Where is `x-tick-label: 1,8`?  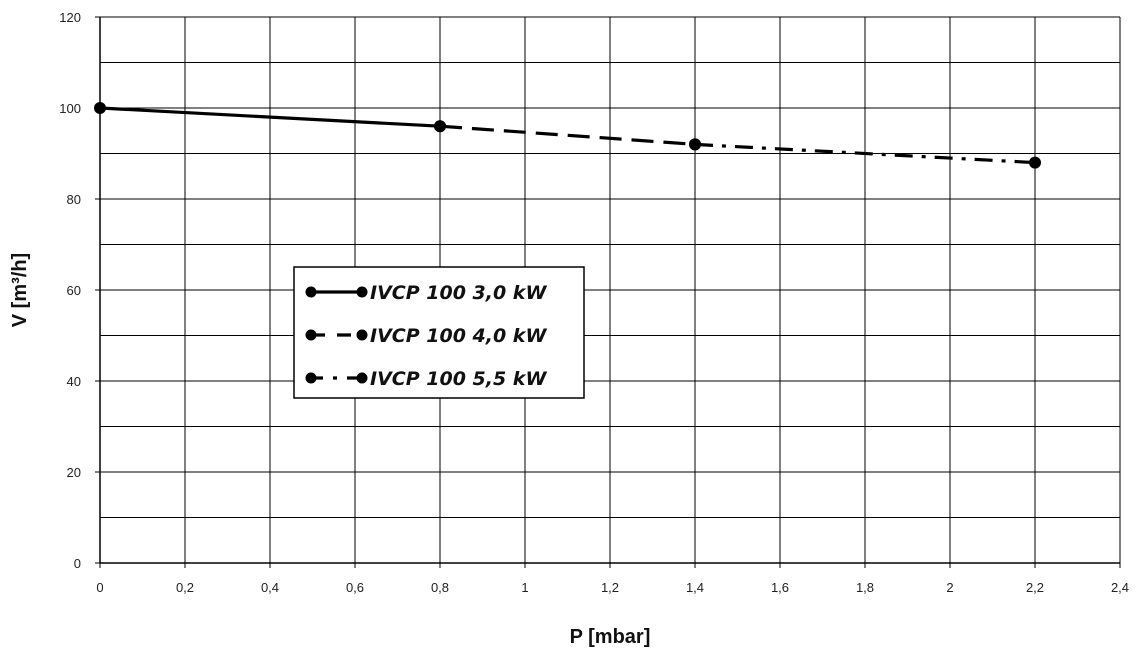 x-tick-label: 1,8 is located at coordinates (865, 587).